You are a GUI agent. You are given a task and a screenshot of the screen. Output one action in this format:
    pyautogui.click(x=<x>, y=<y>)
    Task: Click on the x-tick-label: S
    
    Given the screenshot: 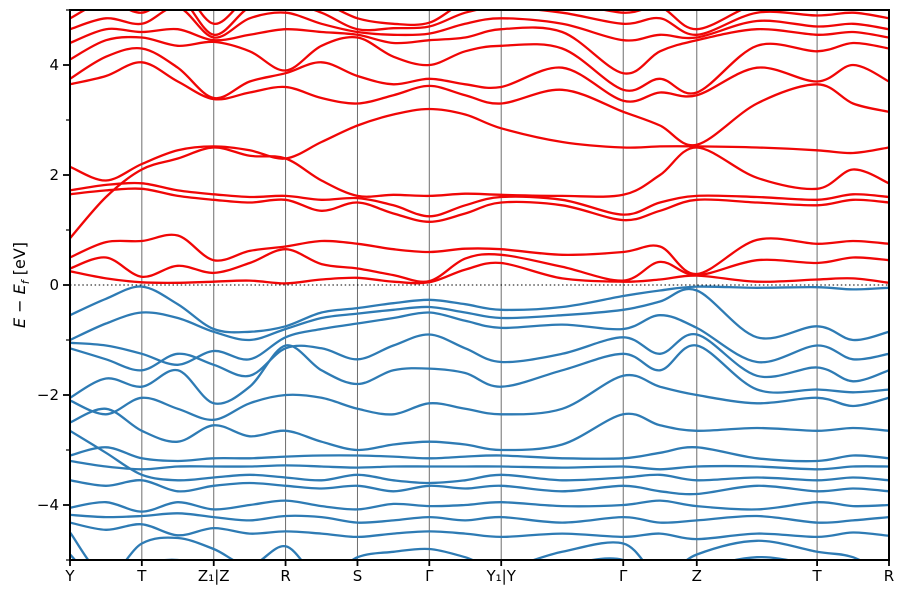 What is the action you would take?
    pyautogui.click(x=357, y=576)
    